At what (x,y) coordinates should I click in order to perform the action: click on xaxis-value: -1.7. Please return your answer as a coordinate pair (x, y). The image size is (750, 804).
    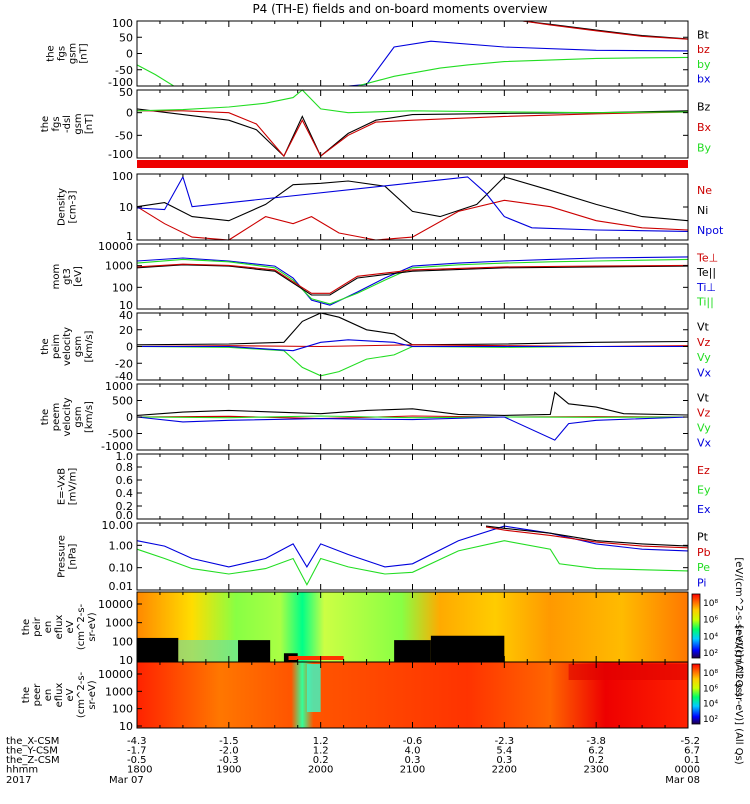
    Looking at the image, I should click on (137, 751).